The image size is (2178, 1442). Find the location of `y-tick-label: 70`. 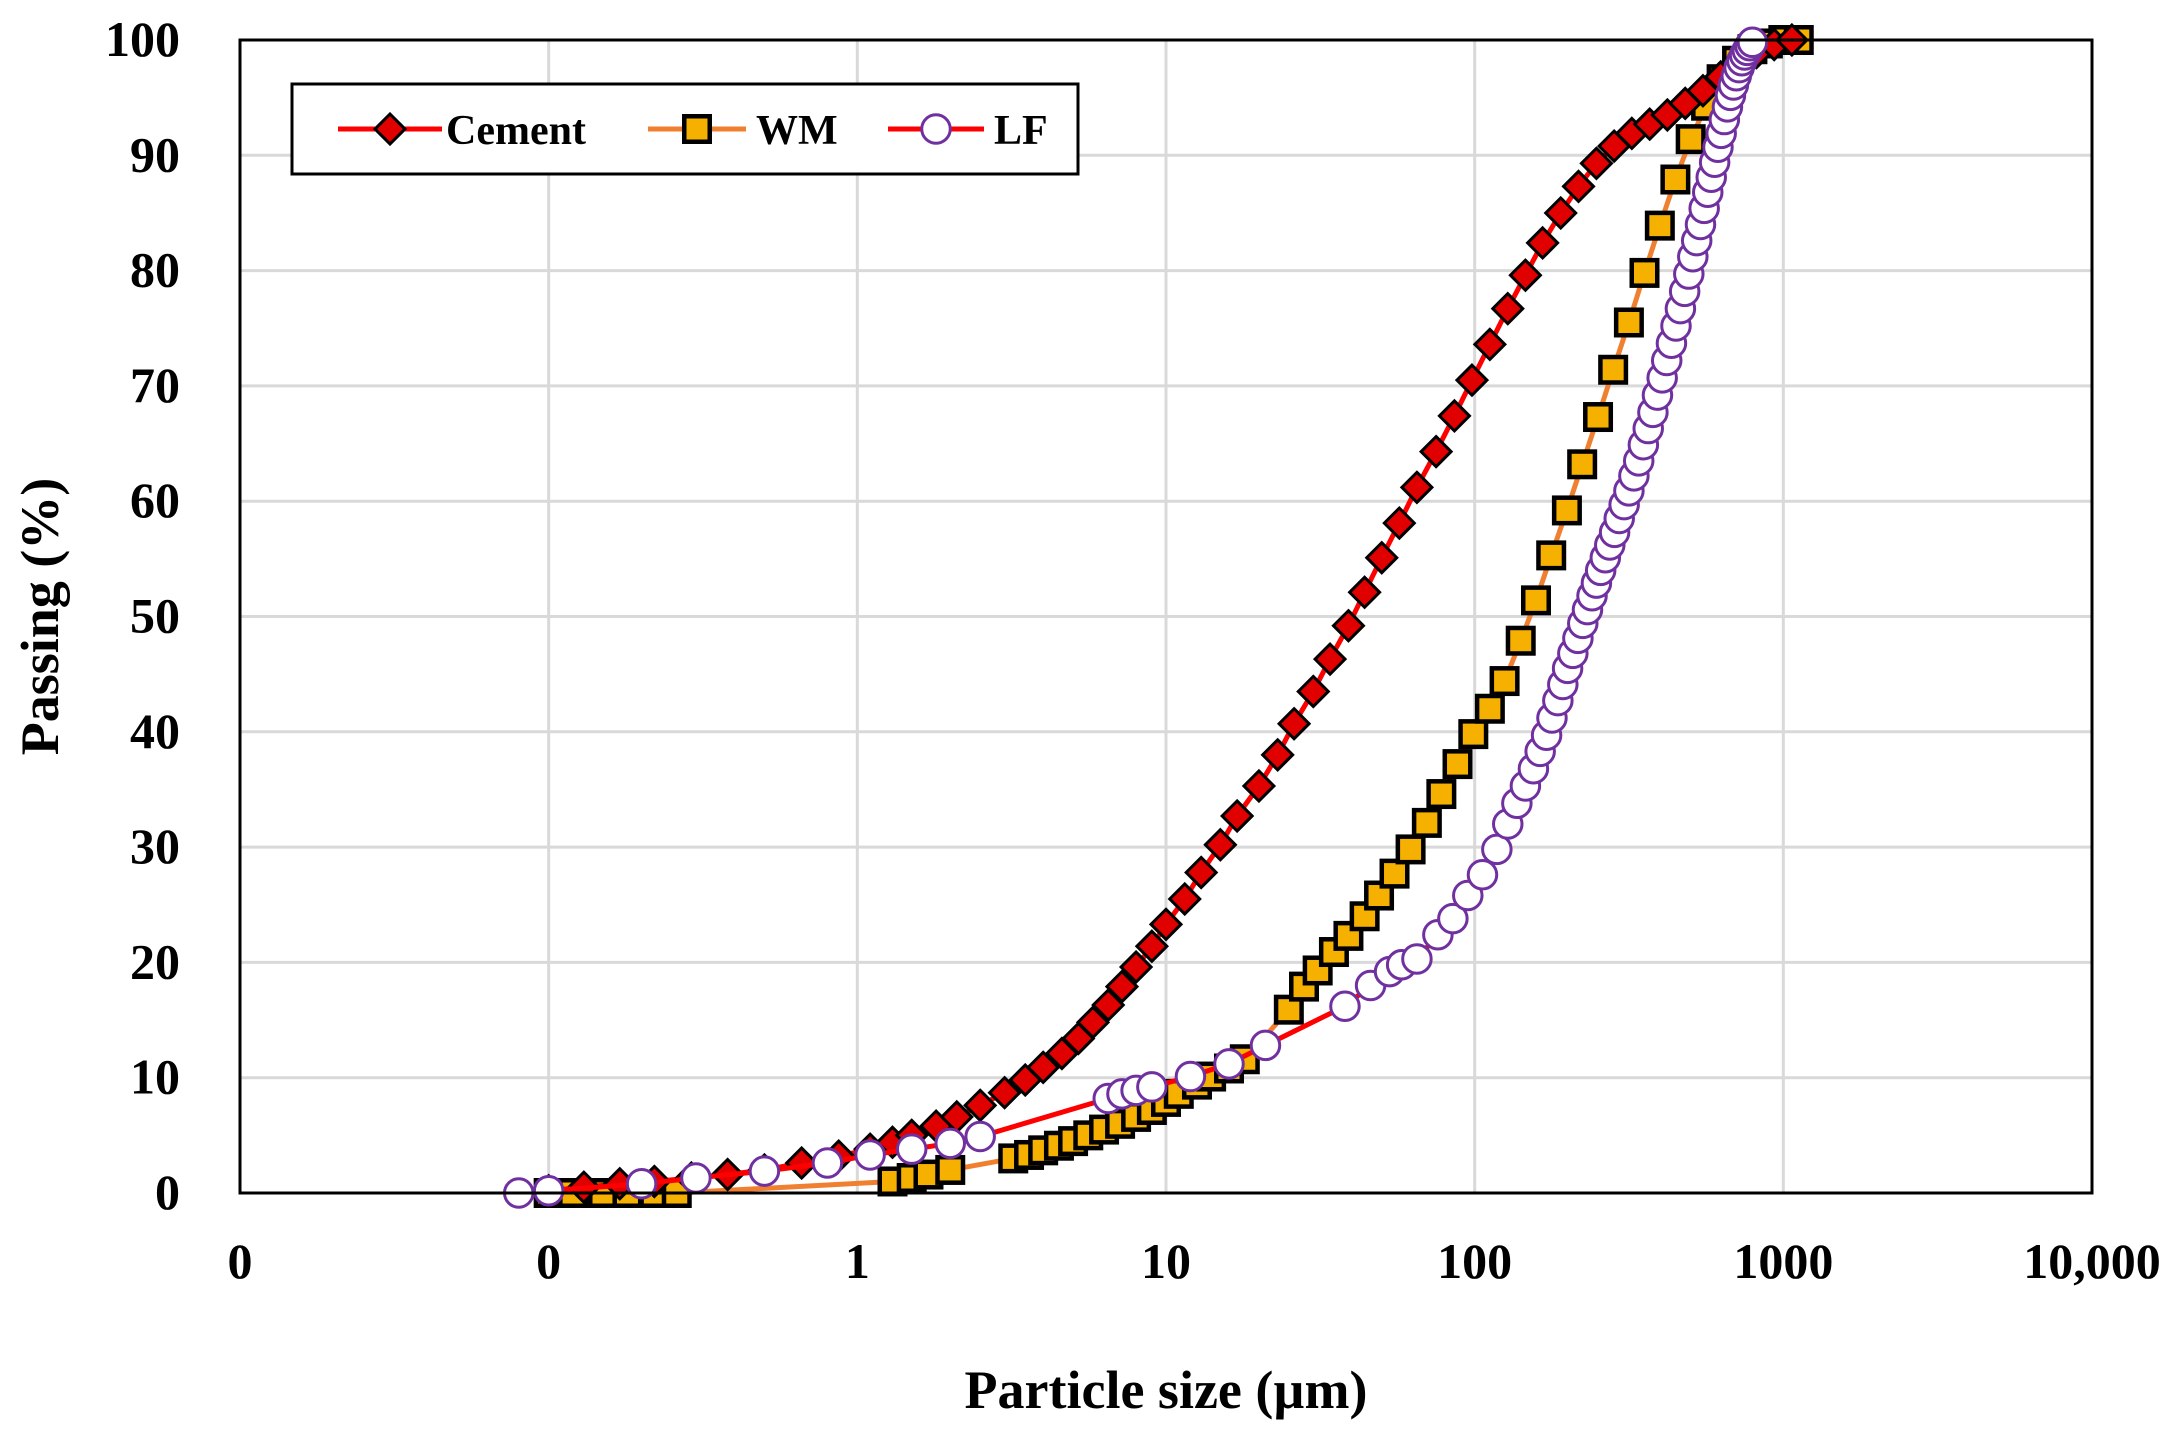

y-tick-label: 70 is located at coordinates (155, 385).